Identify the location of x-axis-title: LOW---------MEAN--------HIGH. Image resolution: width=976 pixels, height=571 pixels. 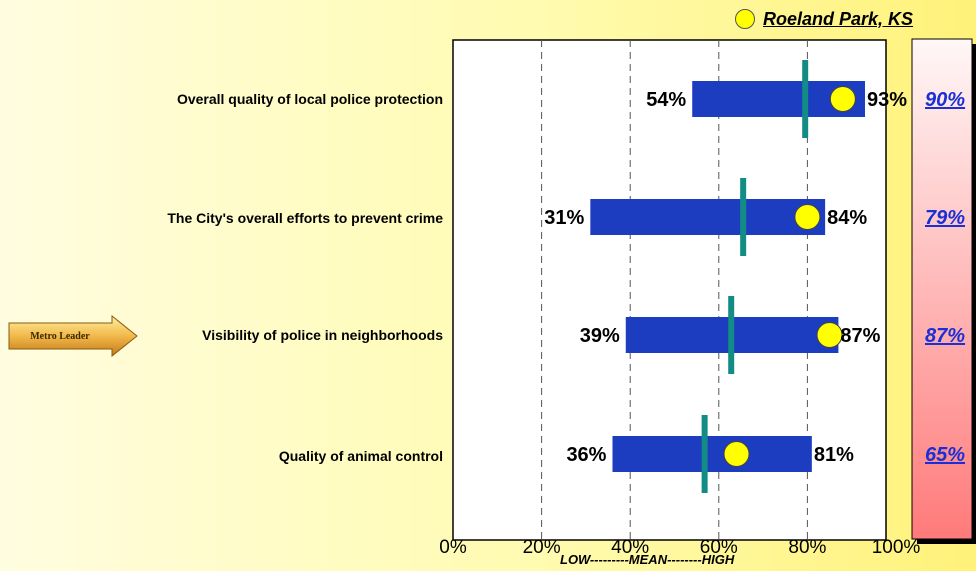
(647, 559).